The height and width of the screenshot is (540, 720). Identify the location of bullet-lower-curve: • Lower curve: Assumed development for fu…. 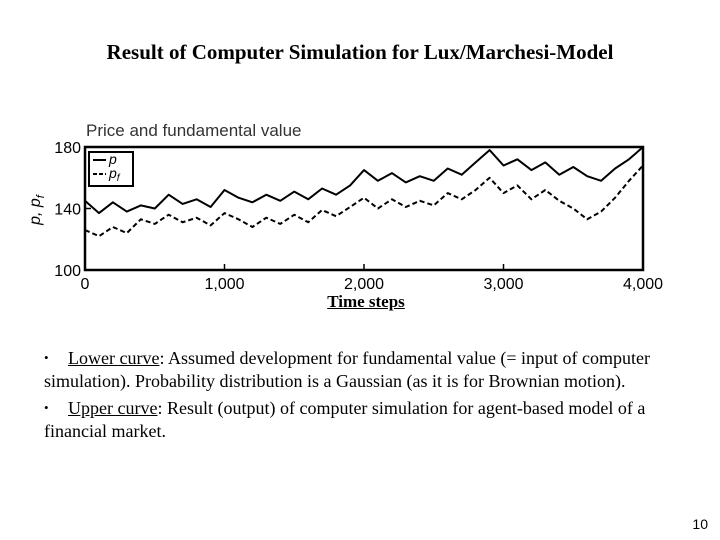
(364, 369).